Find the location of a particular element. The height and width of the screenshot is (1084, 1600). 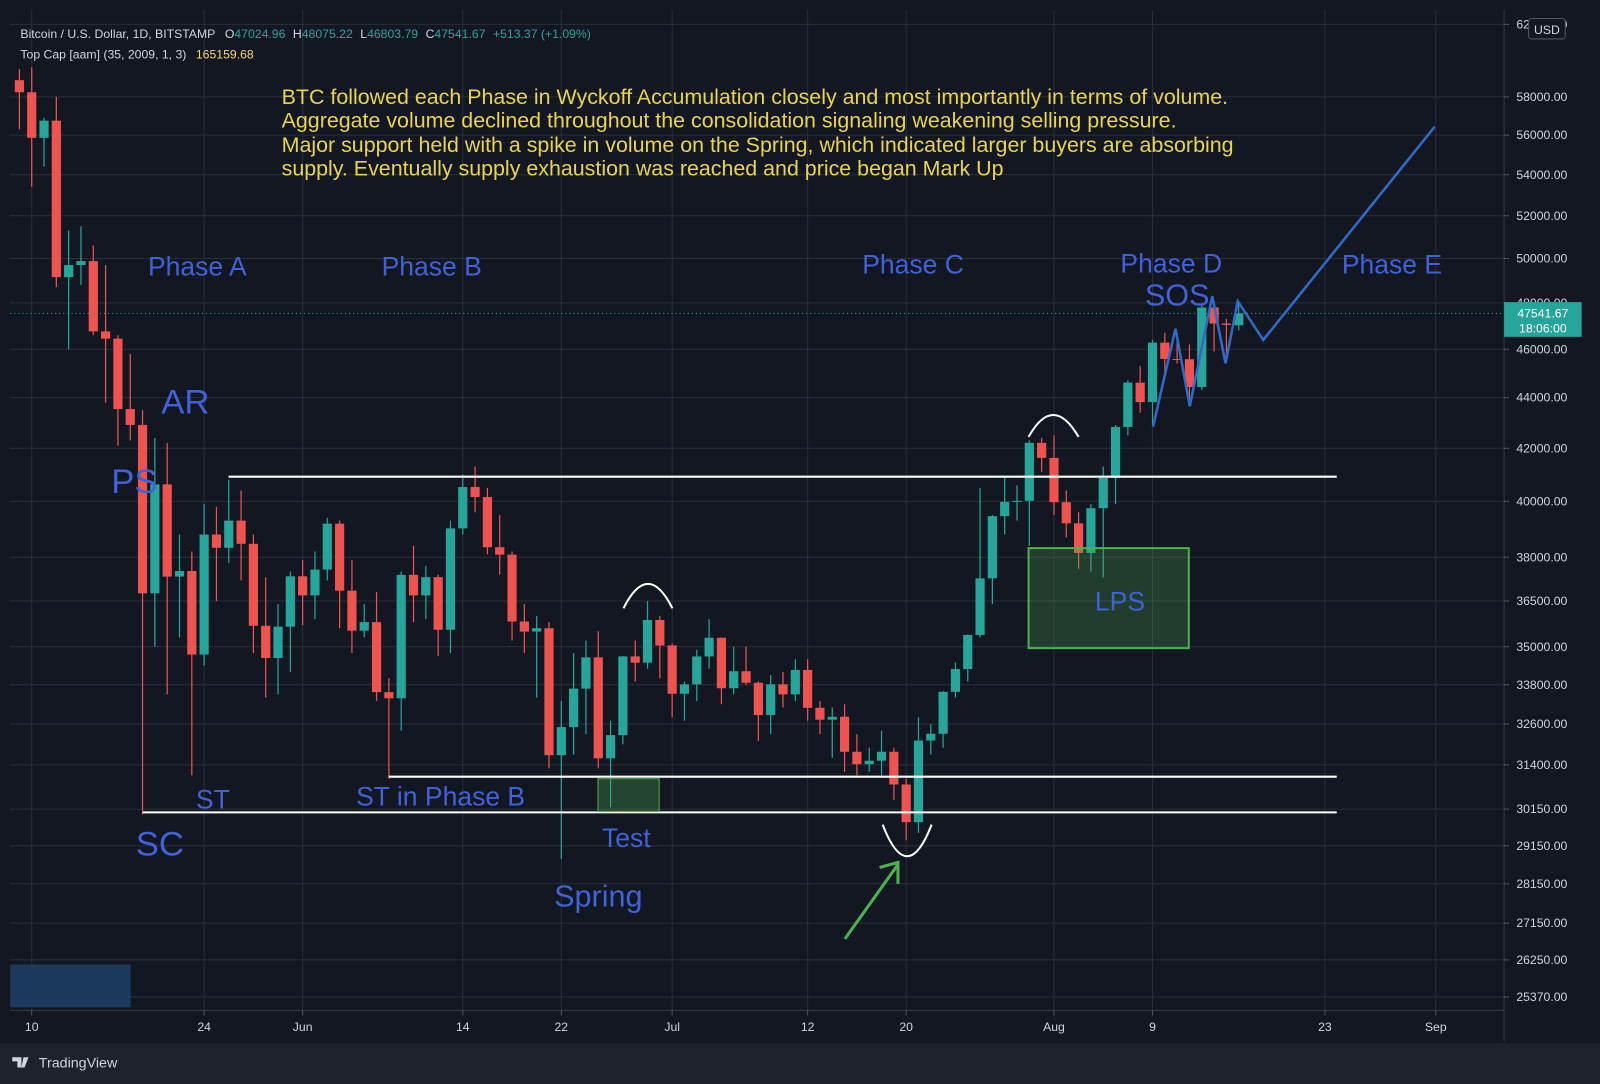

volume-block is located at coordinates (70, 986).